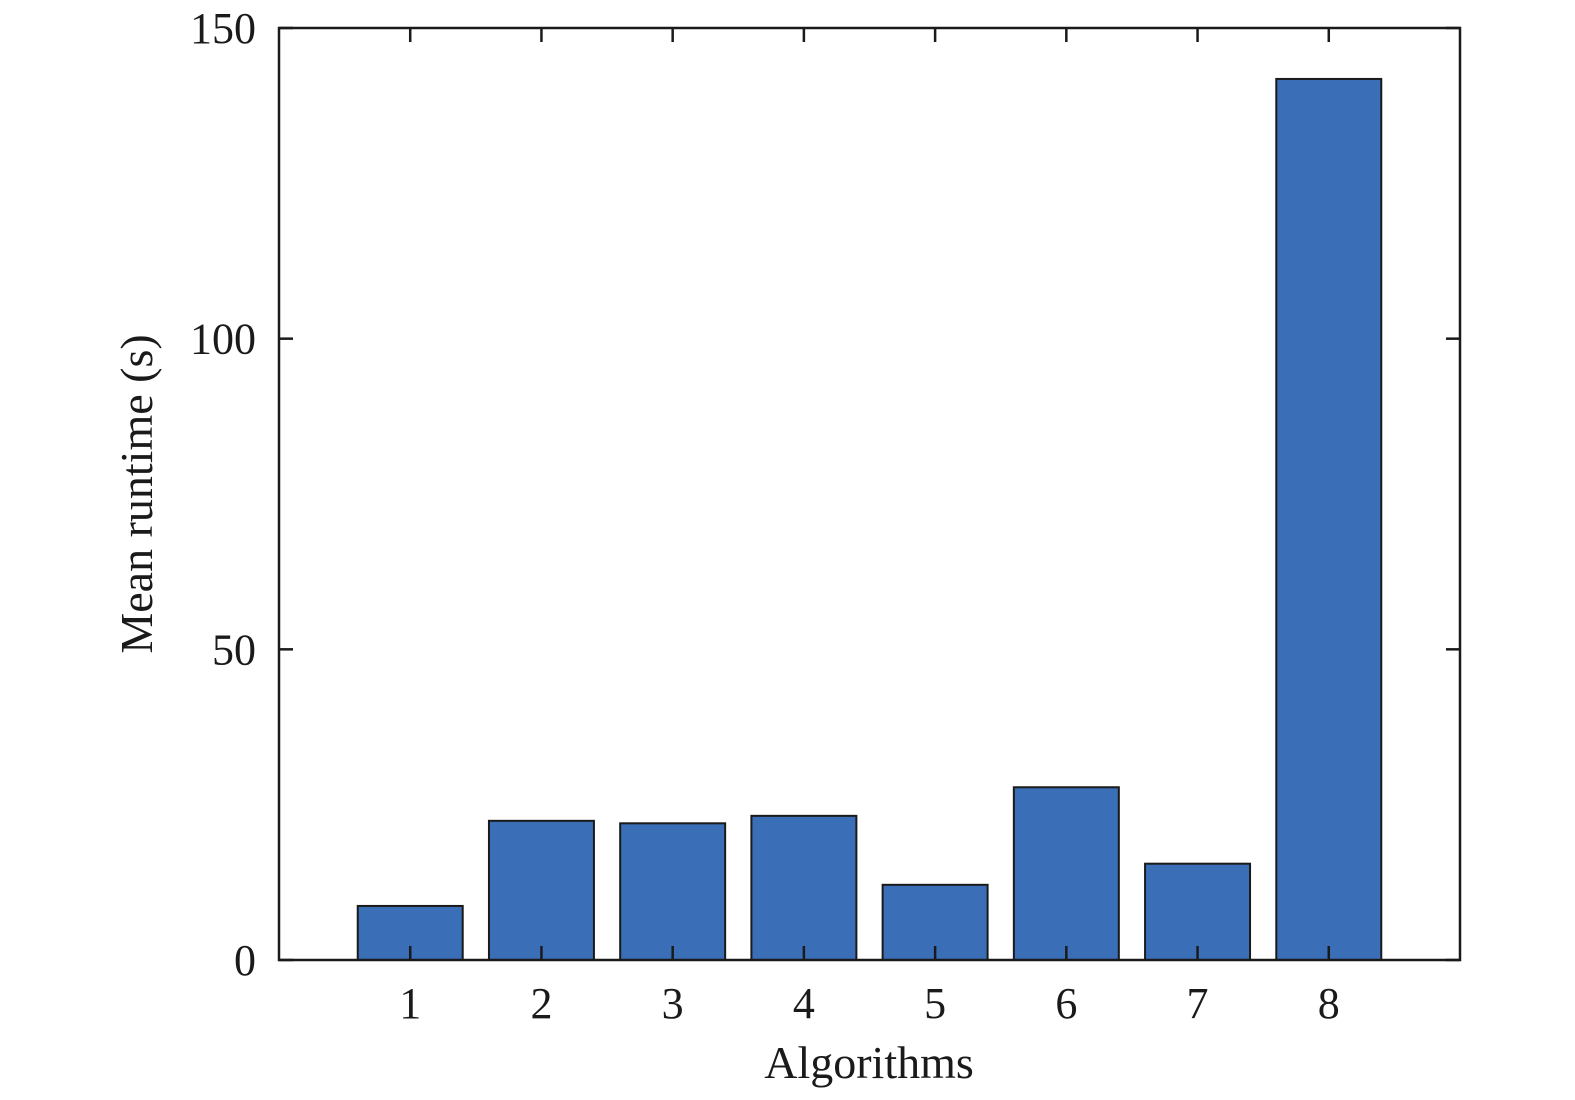 The image size is (1575, 1100). What do you see at coordinates (541, 1003) in the screenshot?
I see `x-tick-label-2: 2` at bounding box center [541, 1003].